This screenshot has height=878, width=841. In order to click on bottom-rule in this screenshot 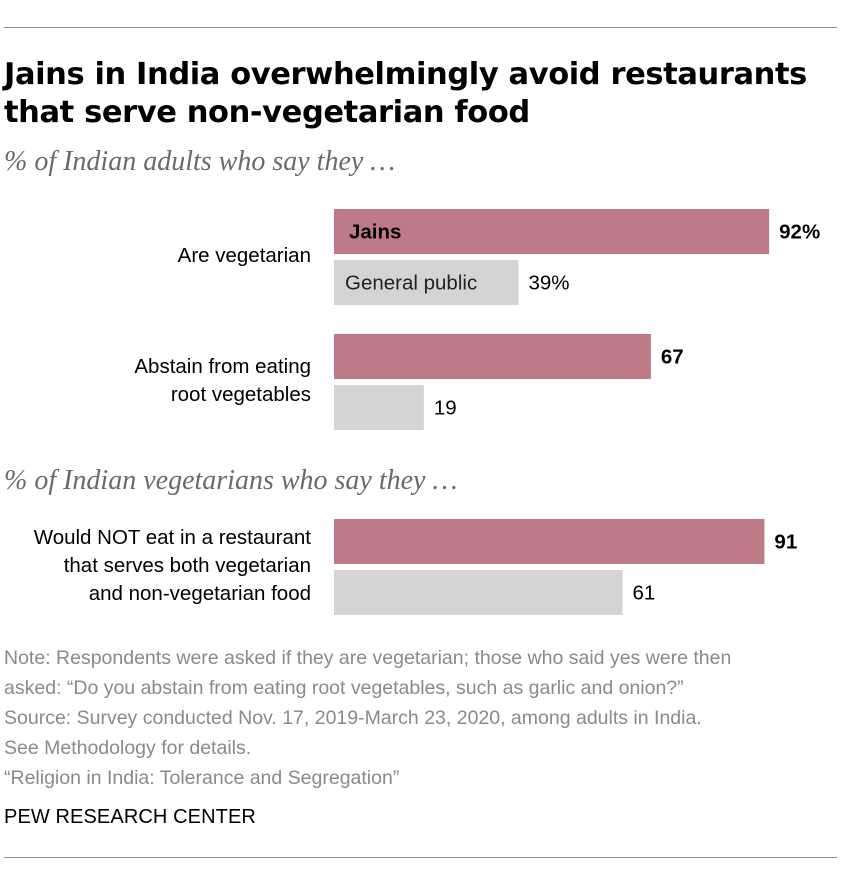, I will do `click(420, 857)`.